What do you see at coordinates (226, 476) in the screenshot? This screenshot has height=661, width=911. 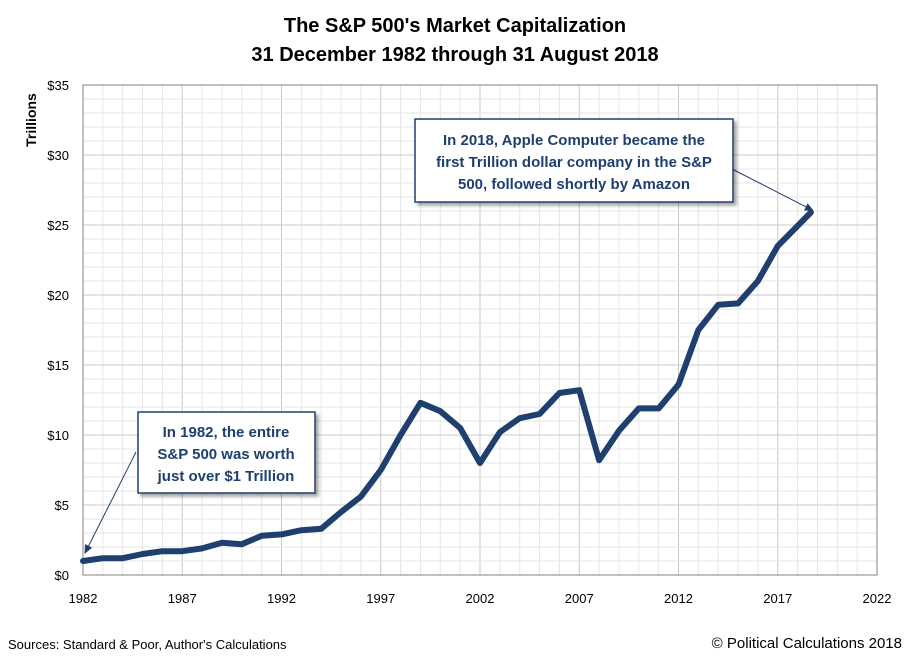 I see `annotation-1982-line-3: just over $1 Trillion` at bounding box center [226, 476].